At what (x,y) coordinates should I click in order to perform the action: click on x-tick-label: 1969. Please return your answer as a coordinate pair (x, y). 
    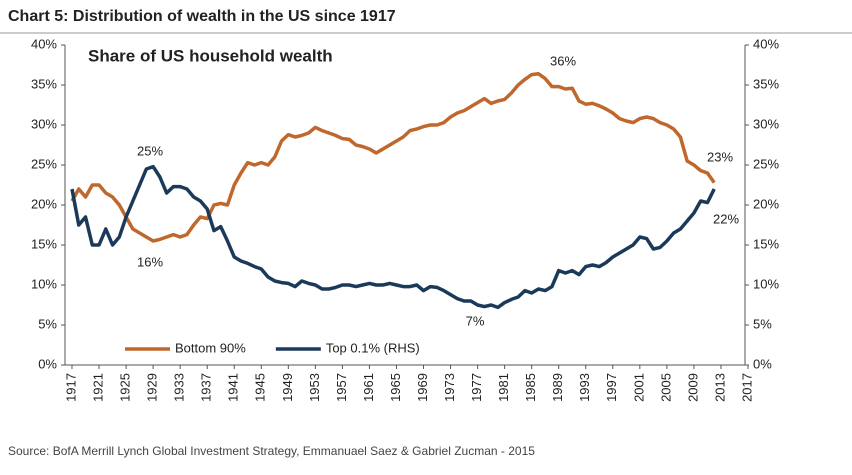
    Looking at the image, I should click on (422, 387).